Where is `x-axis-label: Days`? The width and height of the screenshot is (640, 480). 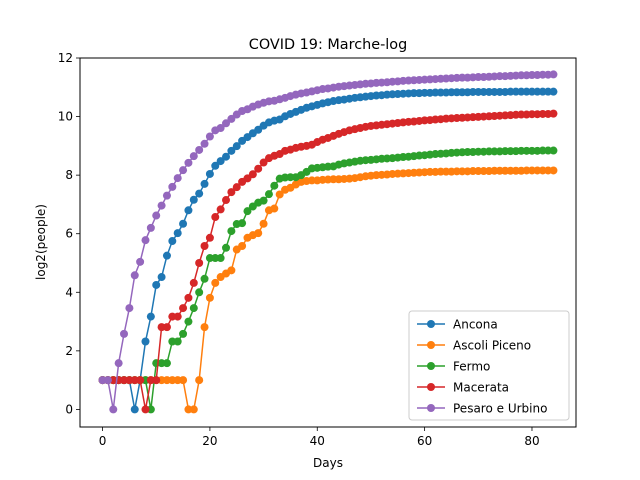 x-axis-label: Days is located at coordinates (328, 463).